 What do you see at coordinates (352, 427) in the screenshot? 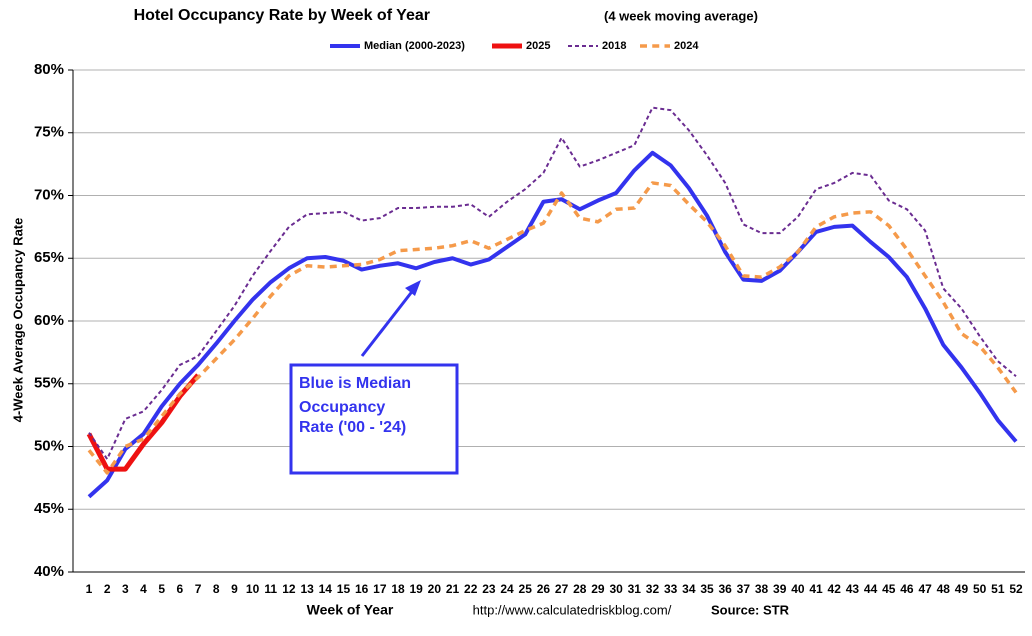
I see `annotation-line: Rate ('00 - '24)` at bounding box center [352, 427].